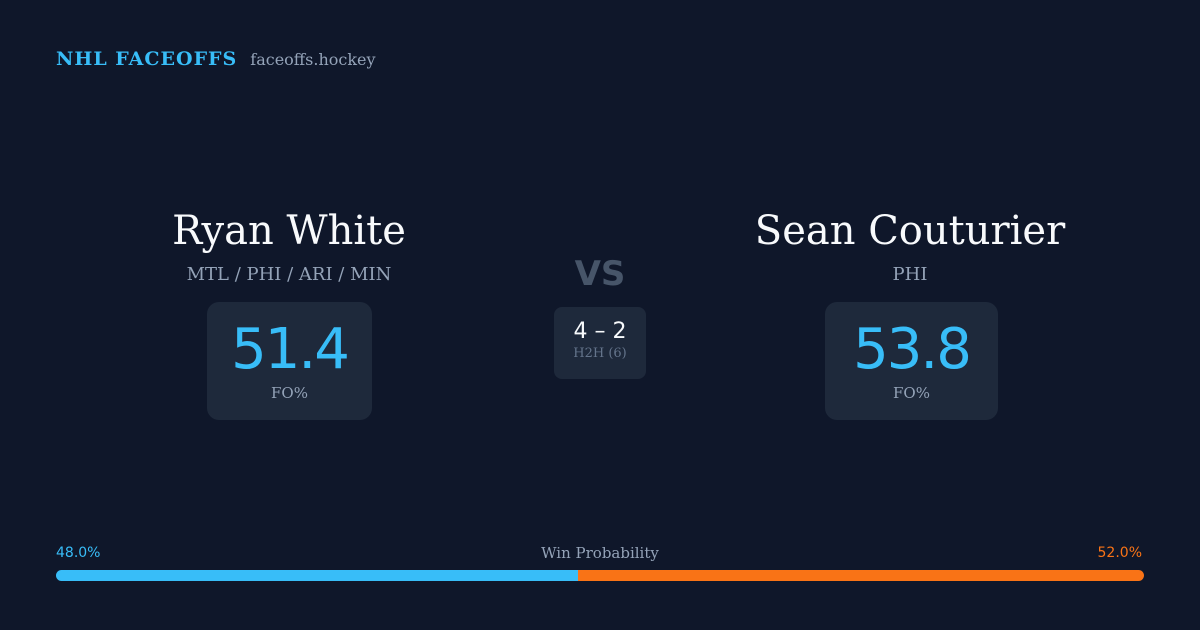 The height and width of the screenshot is (630, 1200). Describe the element at coordinates (78, 553) in the screenshot. I see `win-probability-left-label: 48.0%` at that location.